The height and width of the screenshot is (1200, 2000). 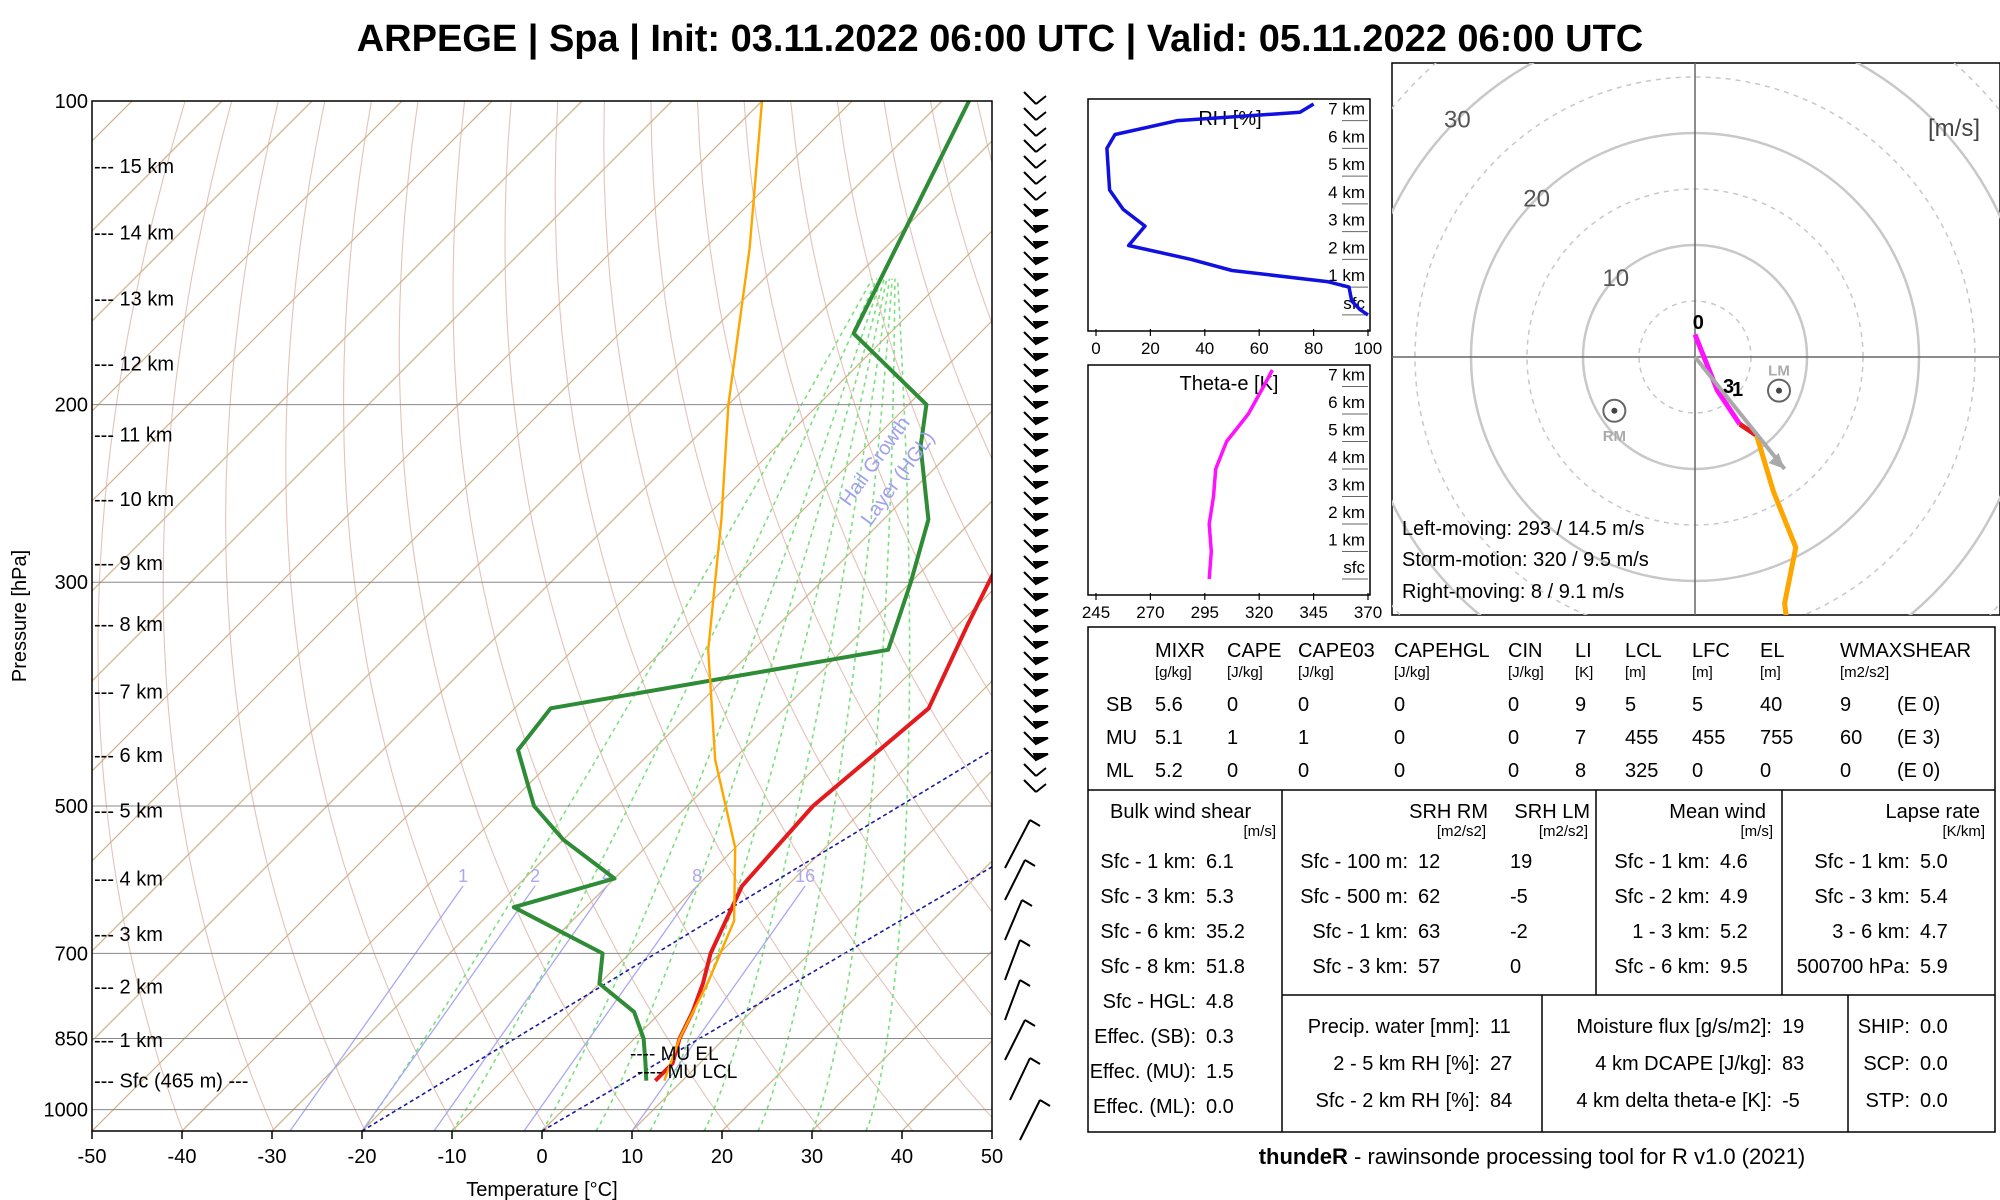 What do you see at coordinates (1734, 932) in the screenshot?
I see `mean-wind-value: 5.2` at bounding box center [1734, 932].